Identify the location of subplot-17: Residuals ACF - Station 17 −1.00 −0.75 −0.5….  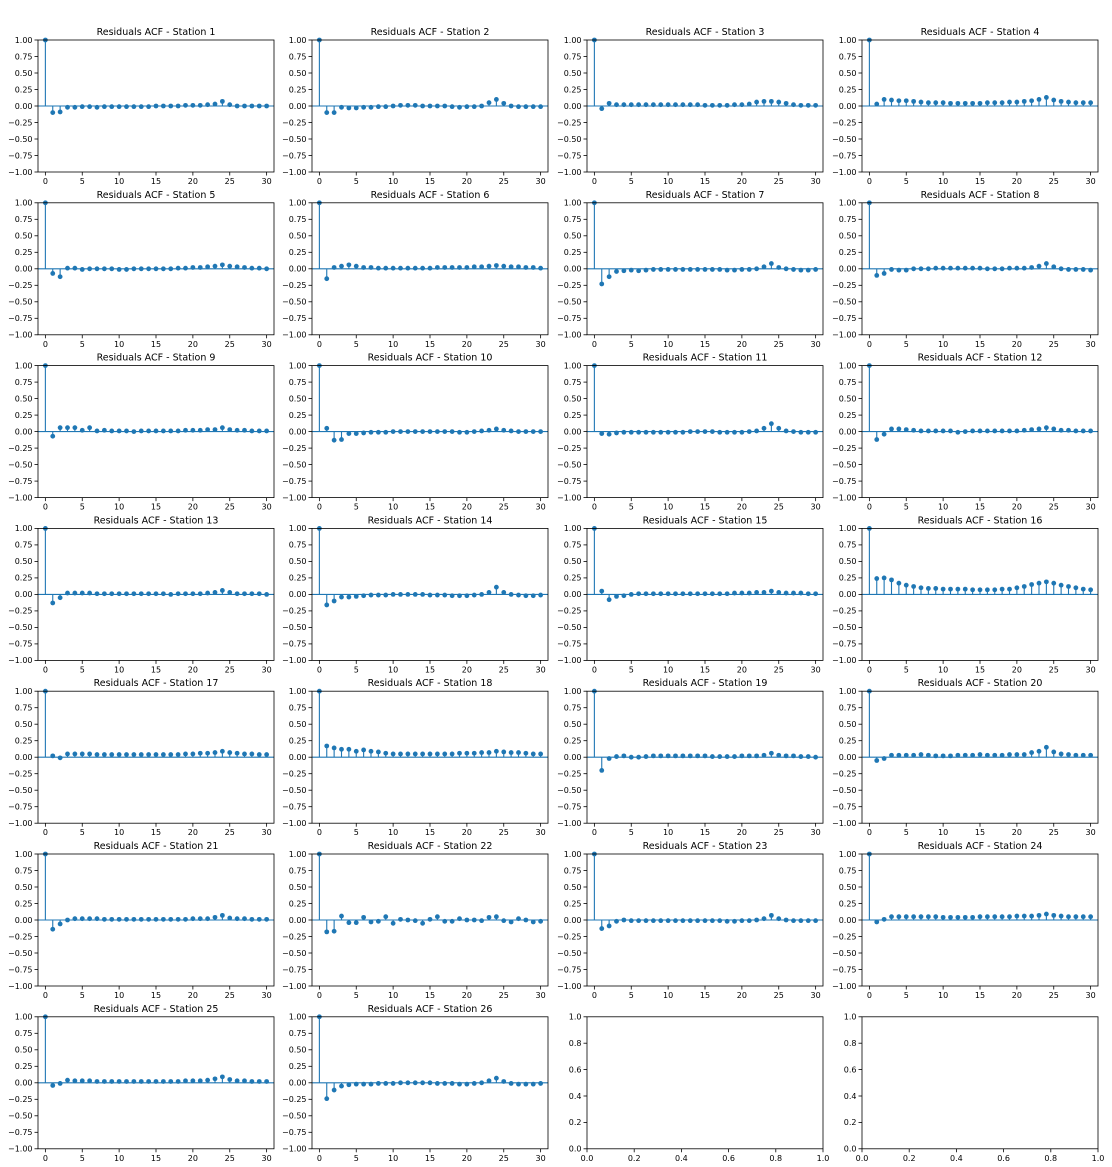
(141, 757).